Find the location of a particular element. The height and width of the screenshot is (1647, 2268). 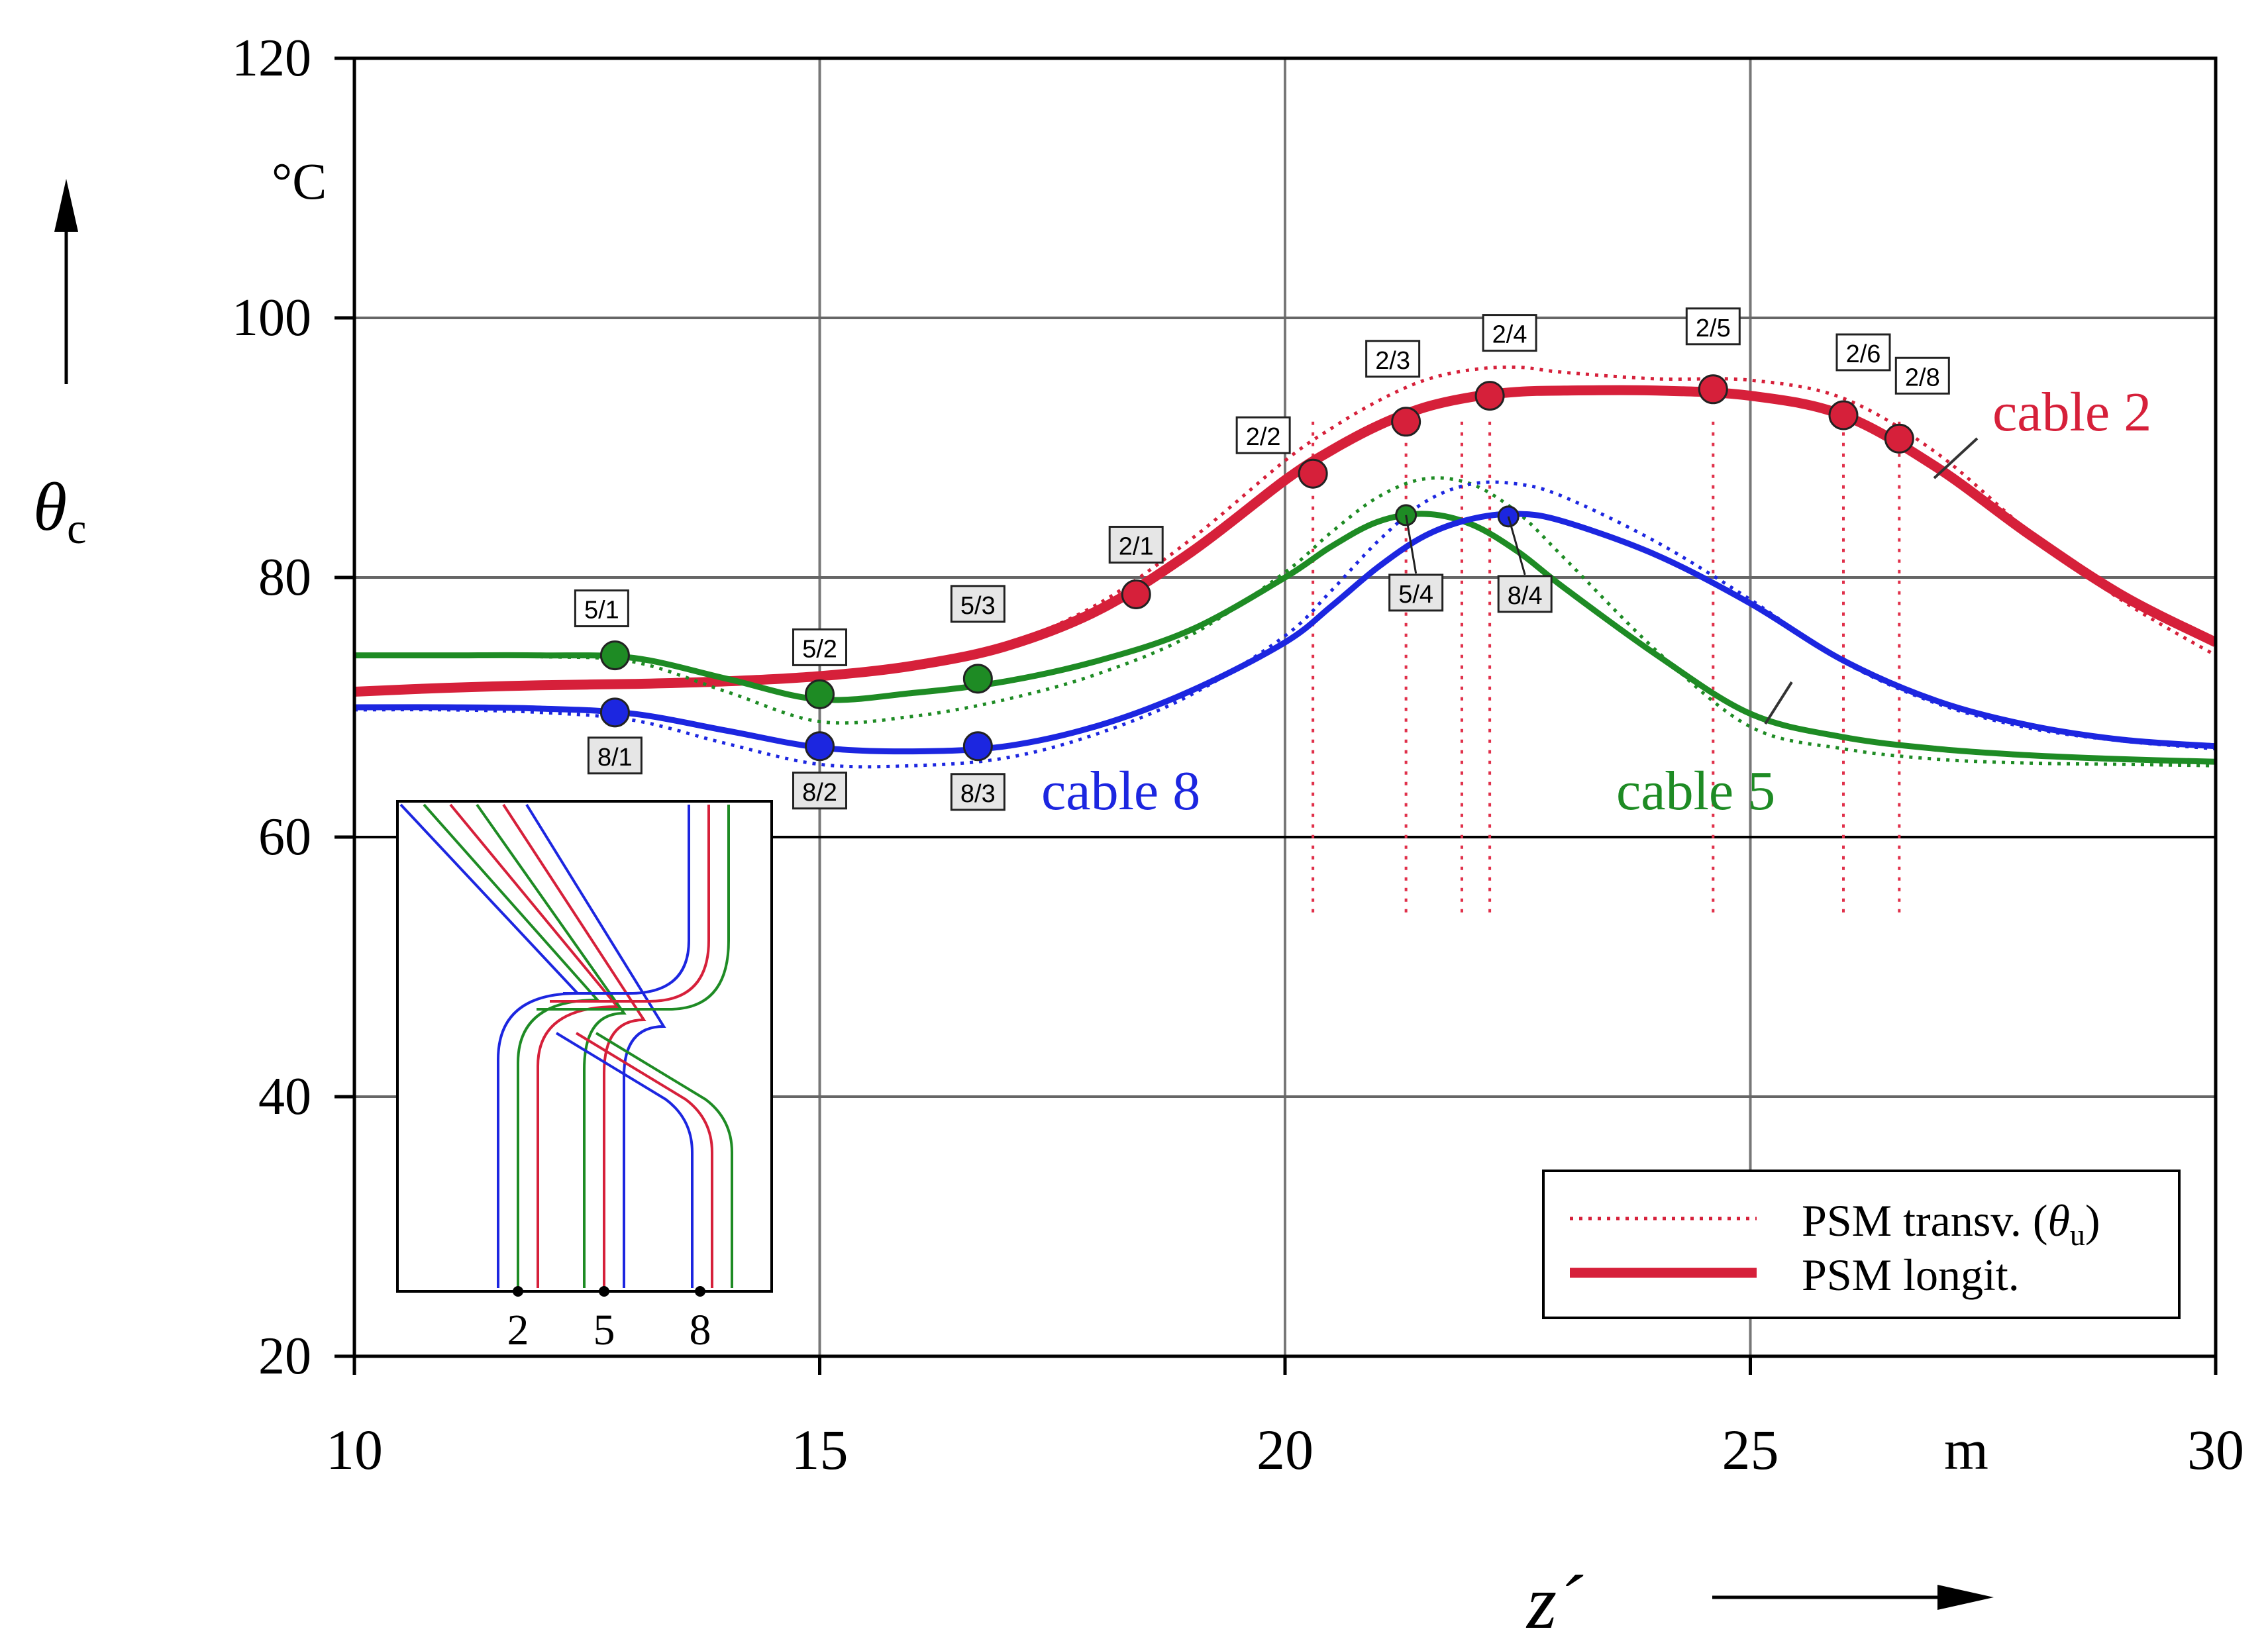

legend: PSM transv. (θu) PSM longit. is located at coordinates (1861, 1245).